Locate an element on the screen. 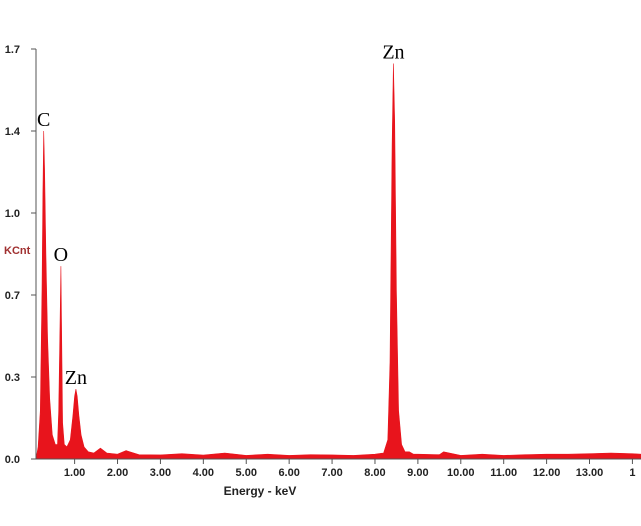 This screenshot has height=526, width=641. x-tick-label: 12.00 is located at coordinates (547, 473).